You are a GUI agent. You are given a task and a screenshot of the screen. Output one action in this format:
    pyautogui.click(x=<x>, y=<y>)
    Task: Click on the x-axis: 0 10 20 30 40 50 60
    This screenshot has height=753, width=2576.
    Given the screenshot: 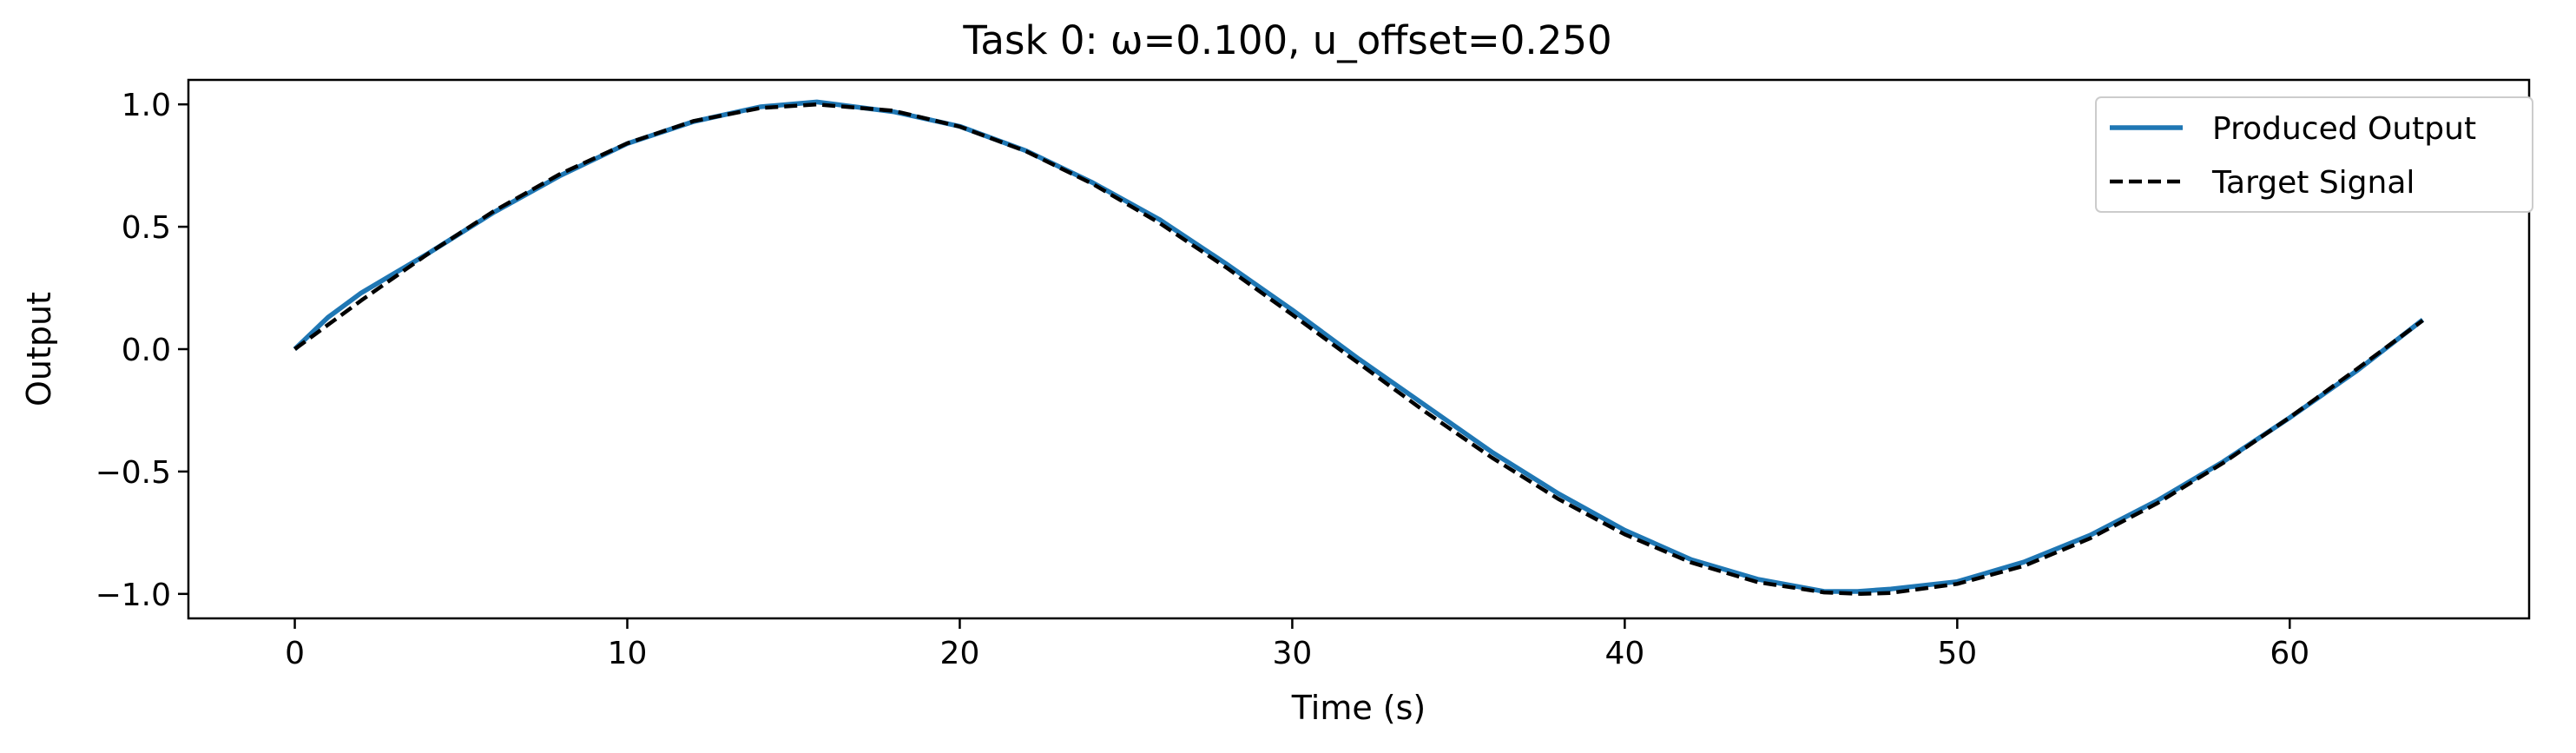 What is the action you would take?
    pyautogui.click(x=1297, y=644)
    